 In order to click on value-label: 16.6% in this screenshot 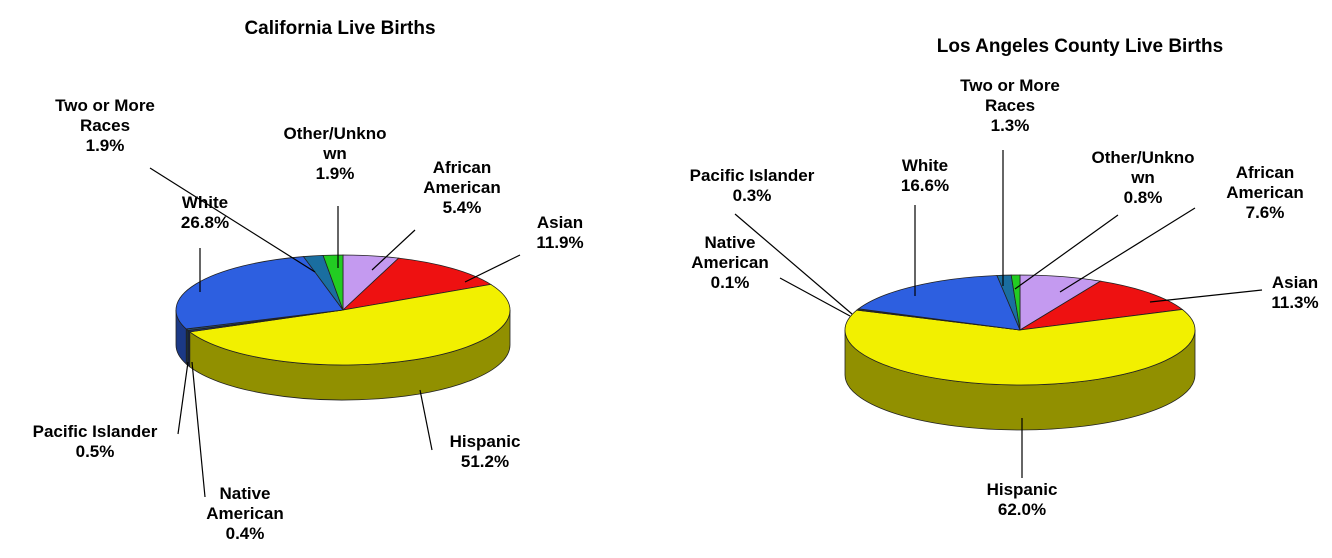, I will do `click(925, 185)`.